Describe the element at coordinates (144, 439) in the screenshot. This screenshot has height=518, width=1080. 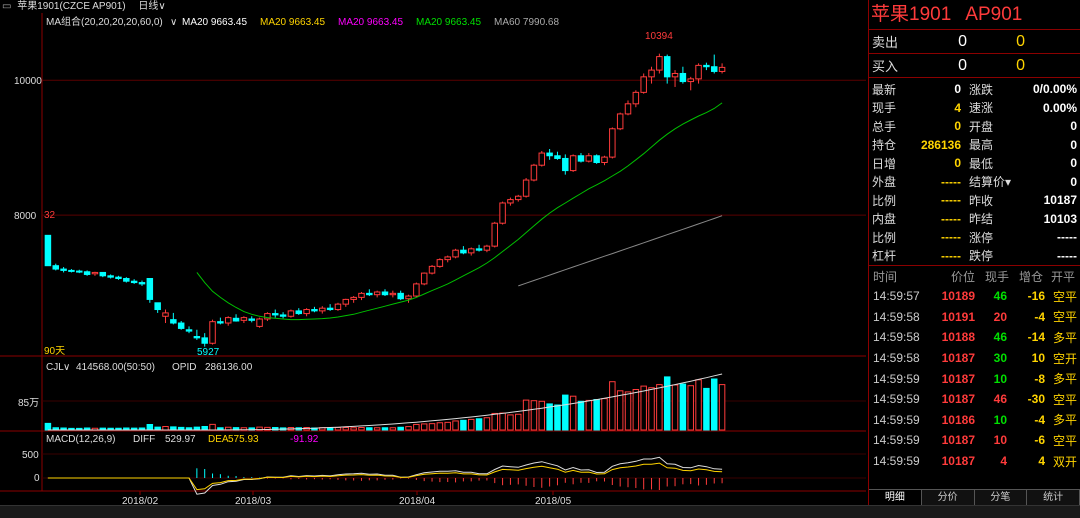
I see `diff-label: DIFF` at that location.